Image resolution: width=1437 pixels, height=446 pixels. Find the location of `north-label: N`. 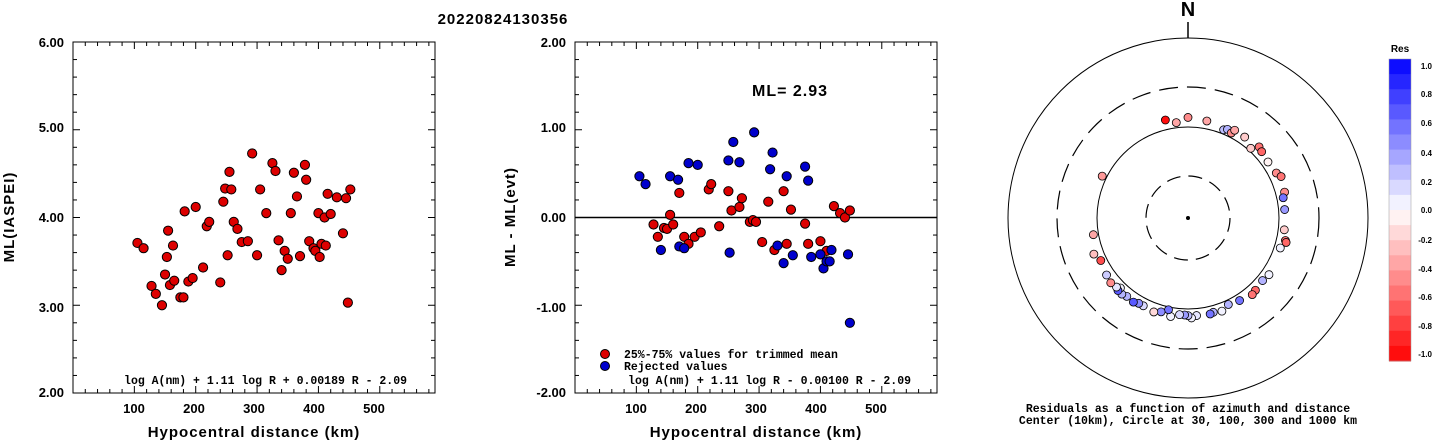

north-label: N is located at coordinates (1188, 10).